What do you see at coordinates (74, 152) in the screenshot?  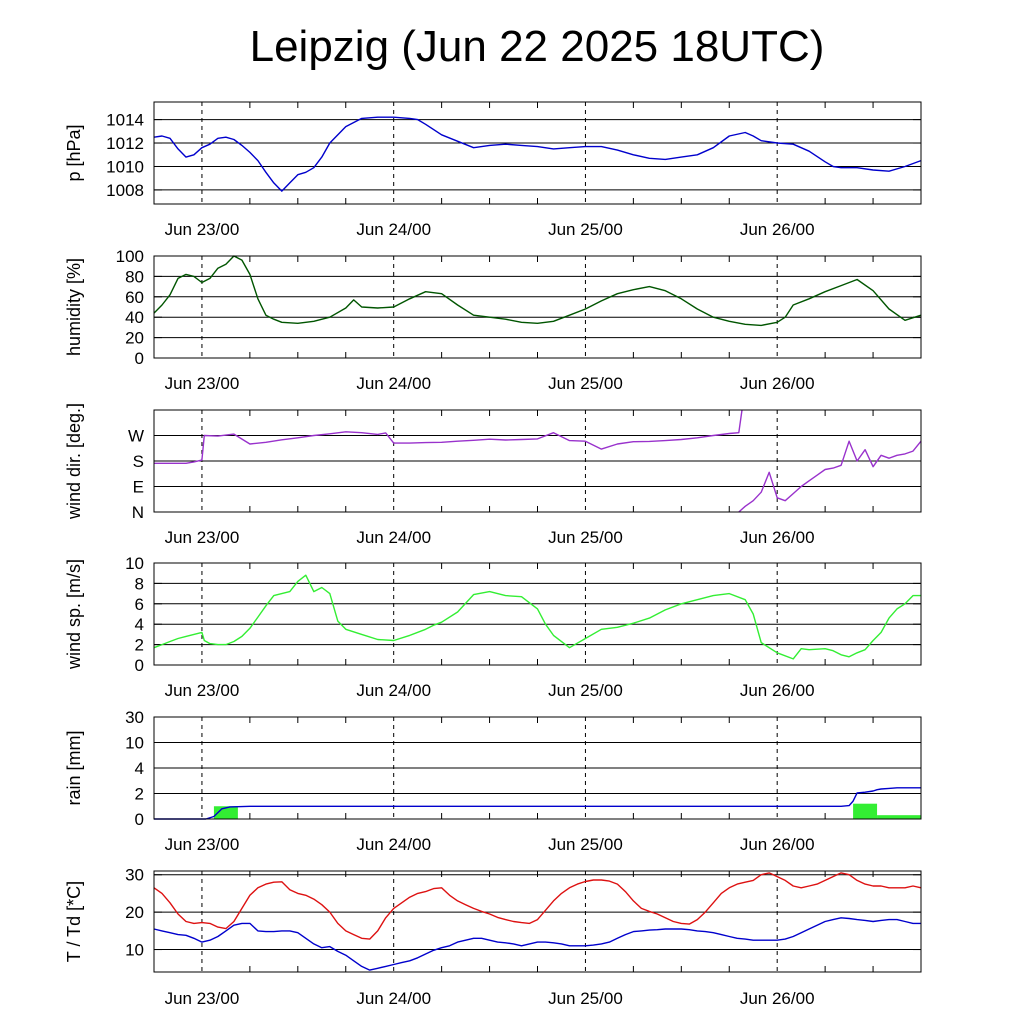 I see `y-axis-label: p [hPa]` at bounding box center [74, 152].